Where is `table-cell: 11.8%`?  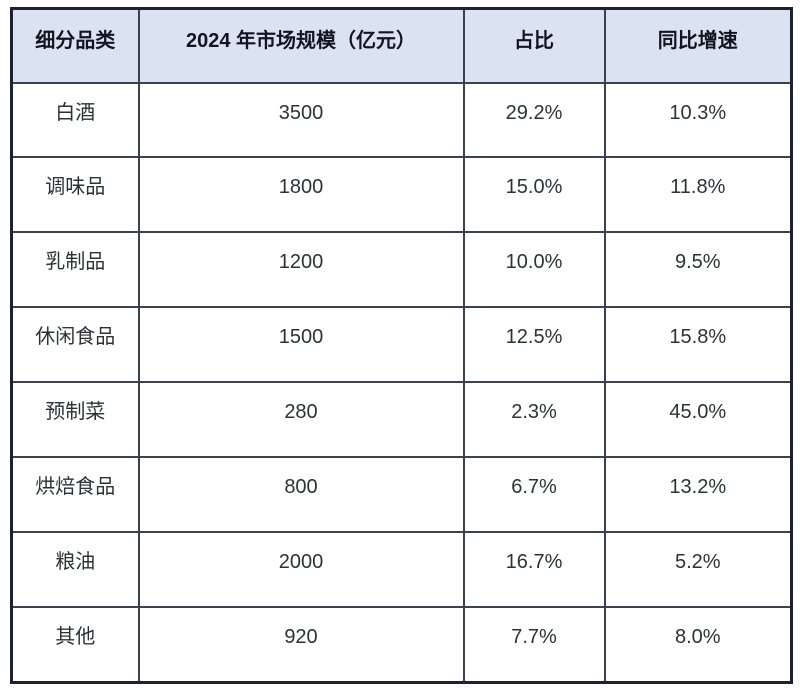 table-cell: 11.8% is located at coordinates (698, 195).